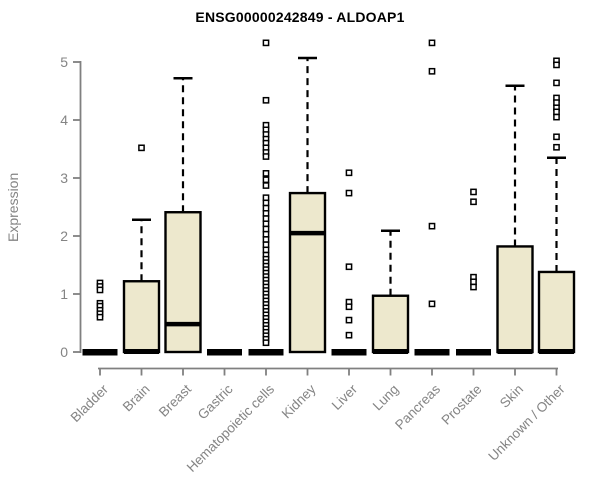 This screenshot has height=500, width=600. I want to click on x-tick-label-kidney: Kidney, so click(299, 401).